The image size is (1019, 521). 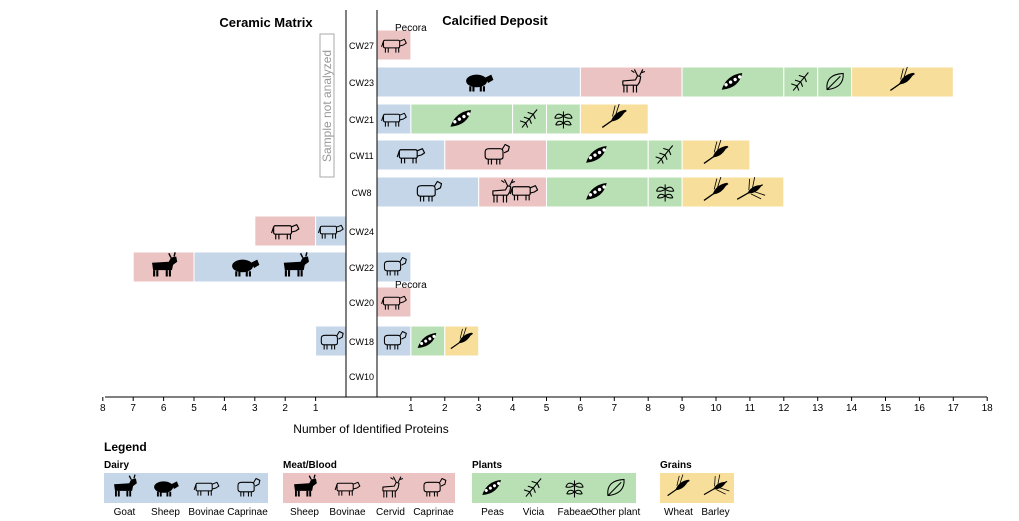 I want to click on x-tick-label: 1, so click(x=316, y=408).